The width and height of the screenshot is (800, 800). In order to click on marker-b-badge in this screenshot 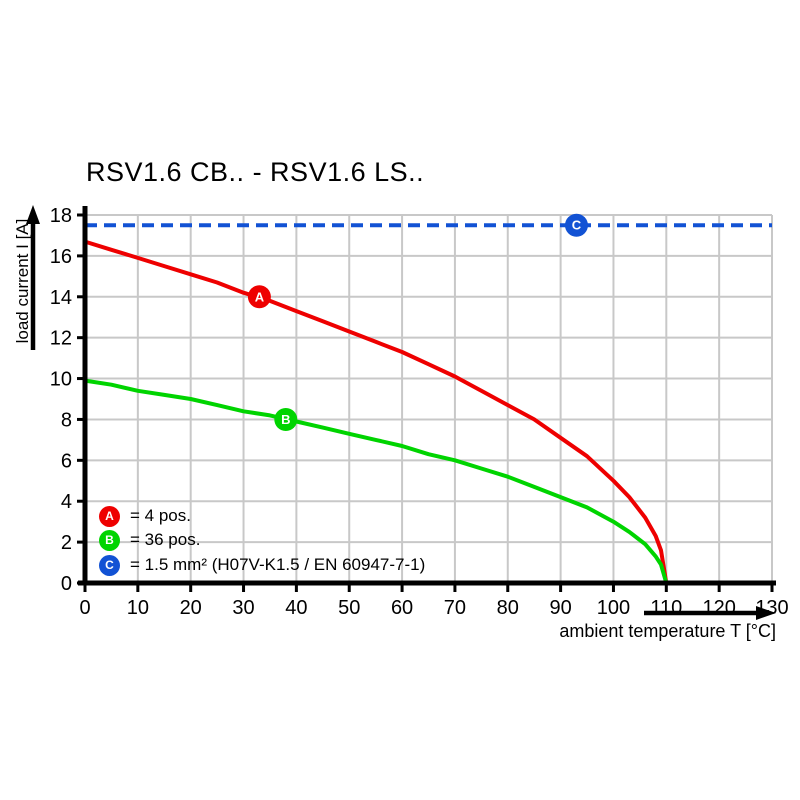, I will do `click(286, 419)`.